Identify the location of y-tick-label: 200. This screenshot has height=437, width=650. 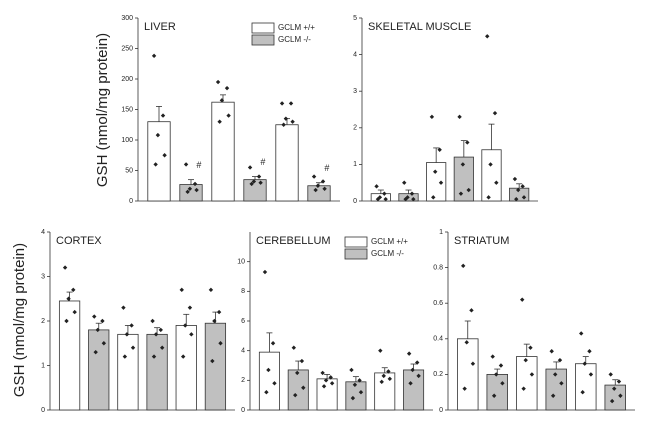
(127, 79).